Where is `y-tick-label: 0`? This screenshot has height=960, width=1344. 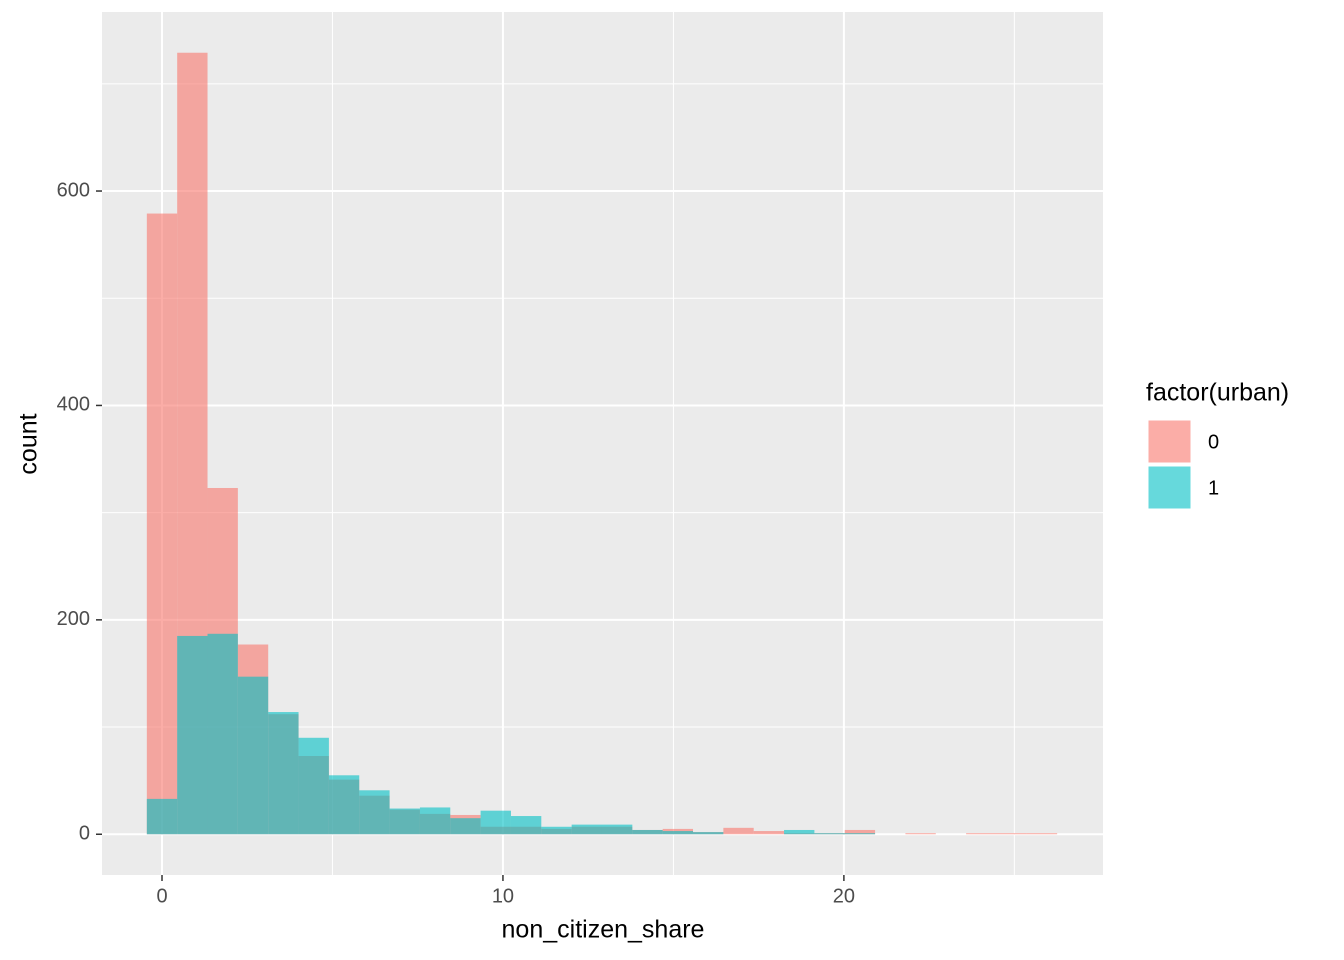 y-tick-label: 0 is located at coordinates (84, 834).